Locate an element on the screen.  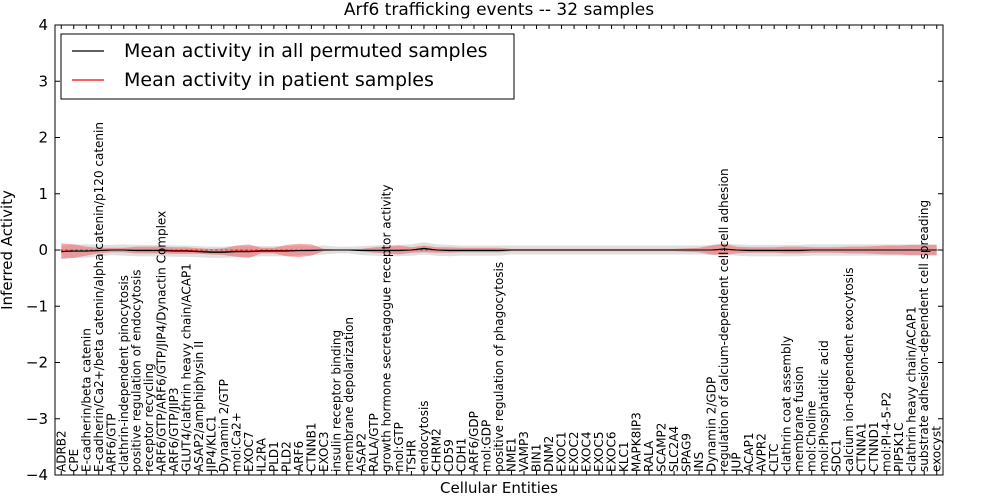
y-axis-label: Inferred Activity is located at coordinates (8, 250).